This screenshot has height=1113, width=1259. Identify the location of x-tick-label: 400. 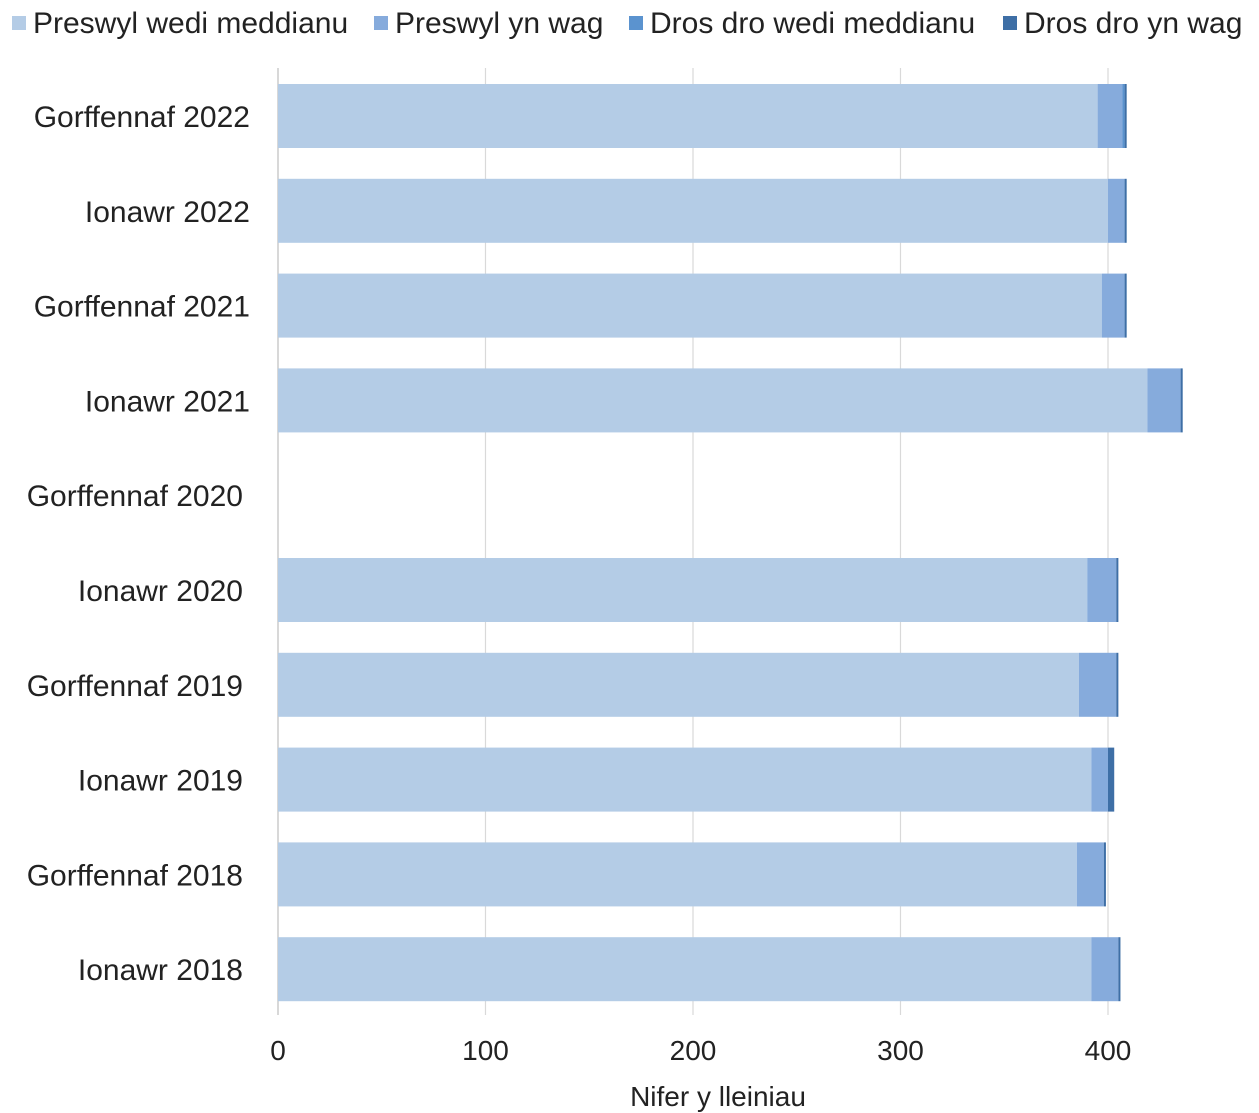
(1108, 1050).